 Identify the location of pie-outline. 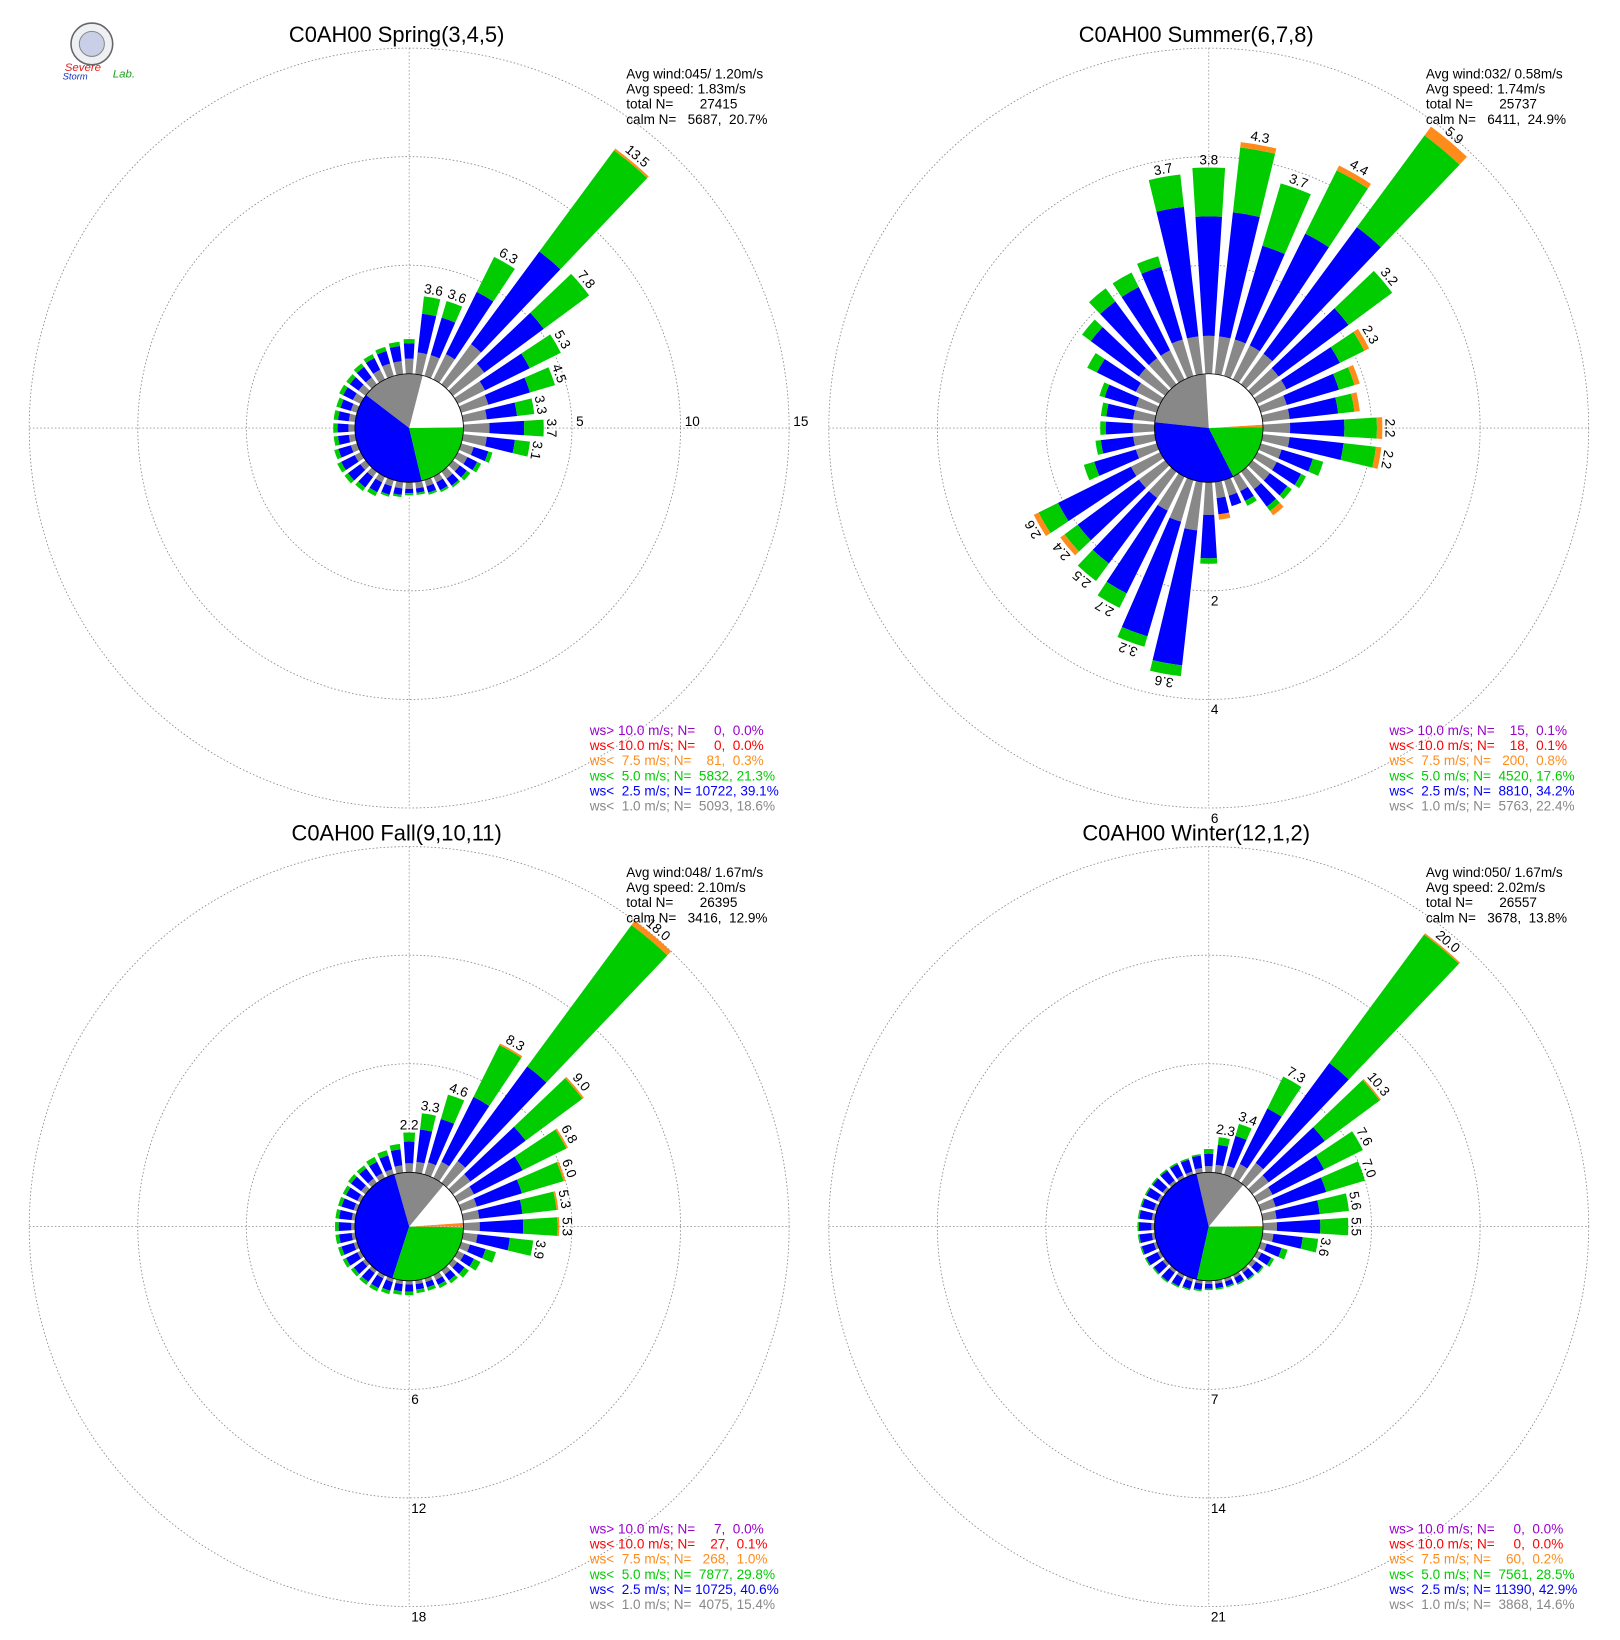
(1209, 428).